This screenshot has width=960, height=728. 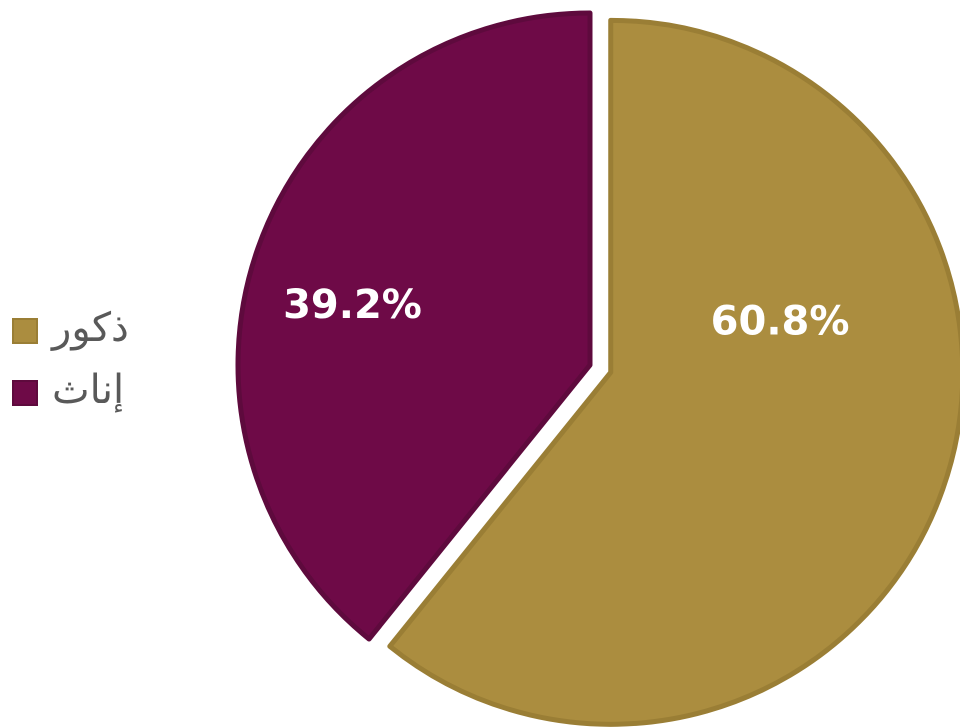 I want to click on legend-item-males: ذكور, so click(x=87, y=338).